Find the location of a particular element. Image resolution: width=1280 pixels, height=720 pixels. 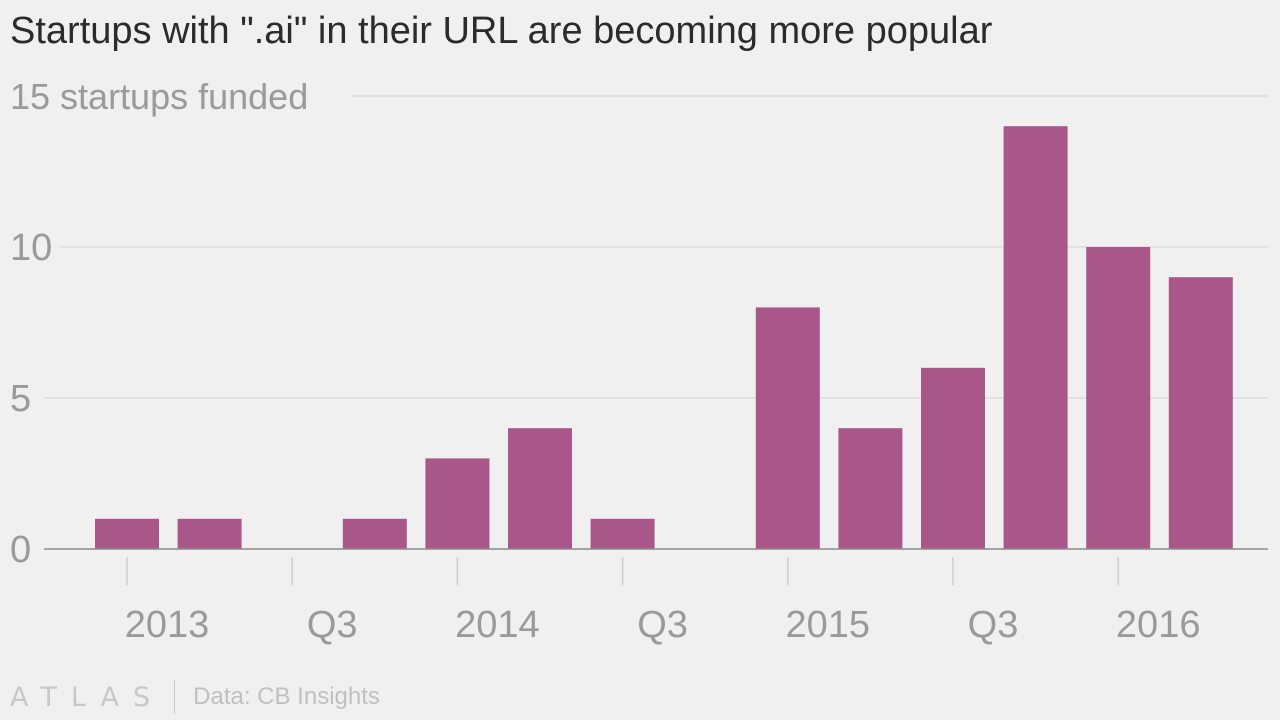

x-tick-labels: 2013 Q3 2014 Q3 2015 Q3 2016 is located at coordinates (663, 625).